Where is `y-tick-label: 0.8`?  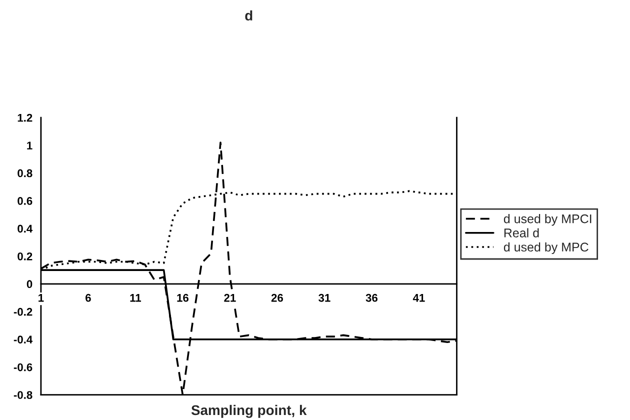 y-tick-label: 0.8 is located at coordinates (25, 173).